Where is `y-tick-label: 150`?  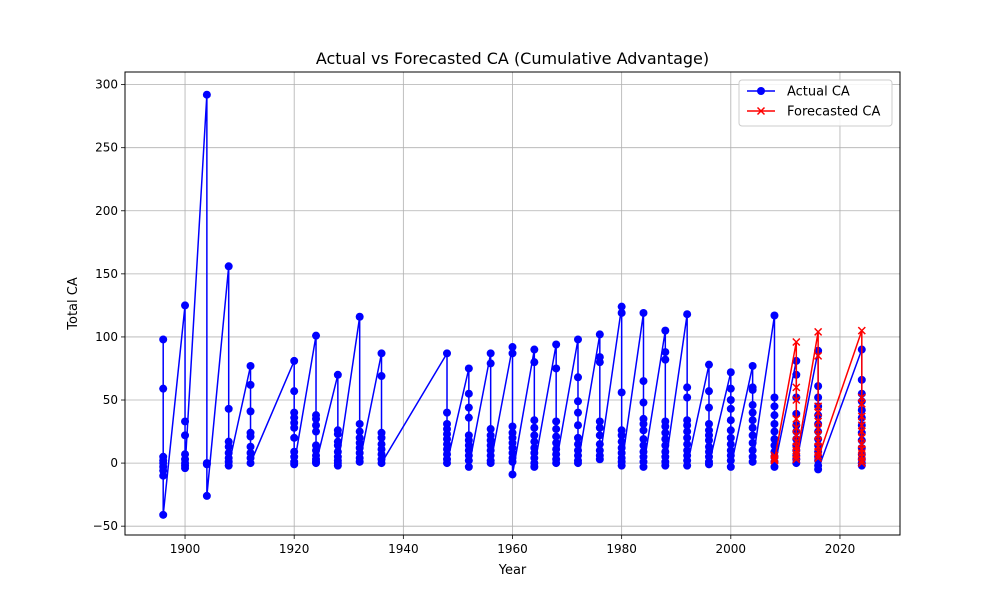 y-tick-label: 150 is located at coordinates (106, 274).